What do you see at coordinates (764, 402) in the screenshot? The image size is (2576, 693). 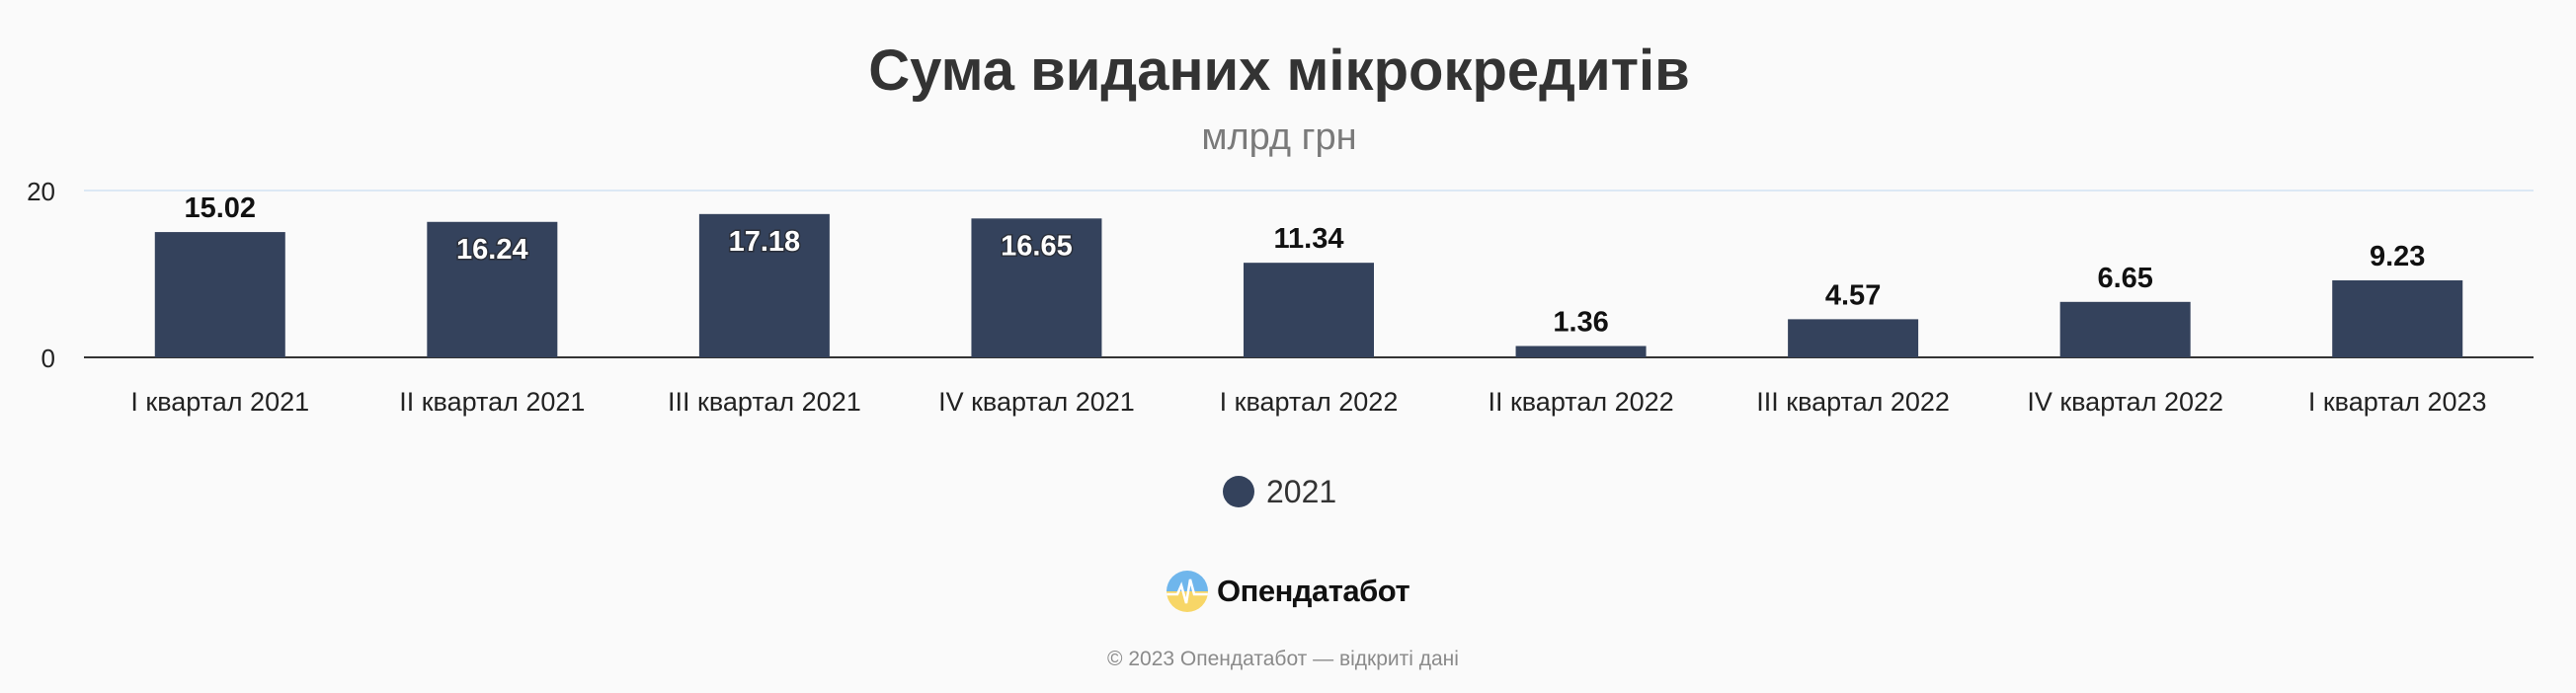 I see `category-label-3: III квартал 2021` at bounding box center [764, 402].